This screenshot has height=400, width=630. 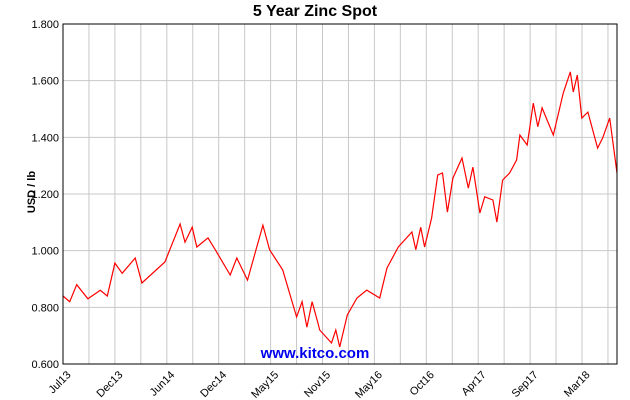 I want to click on x-tick-label: May15, so click(x=265, y=384).